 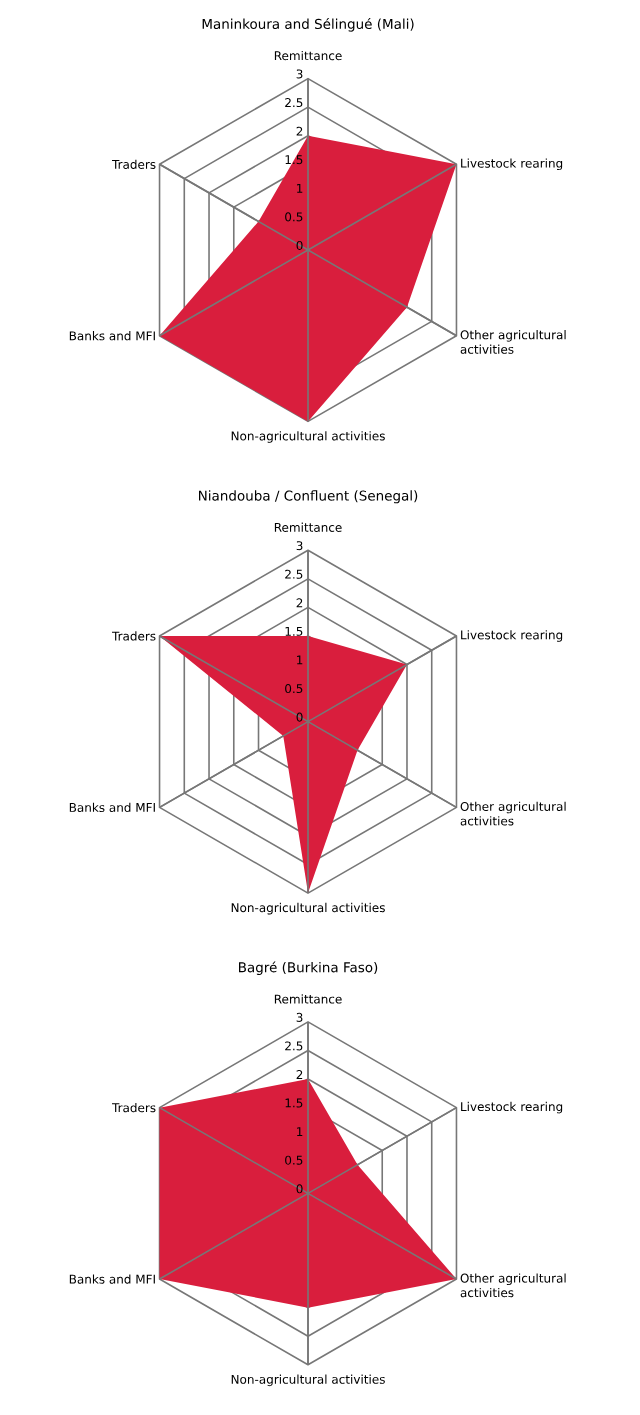 What do you see at coordinates (308, 25) in the screenshot?
I see `chart-title: Maninkoura and Sélingué (Mali)` at bounding box center [308, 25].